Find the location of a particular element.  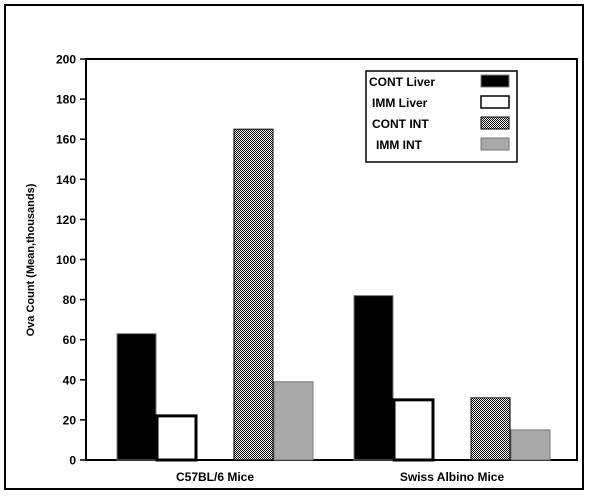

y-tick-label: 140 is located at coordinates (66, 180).